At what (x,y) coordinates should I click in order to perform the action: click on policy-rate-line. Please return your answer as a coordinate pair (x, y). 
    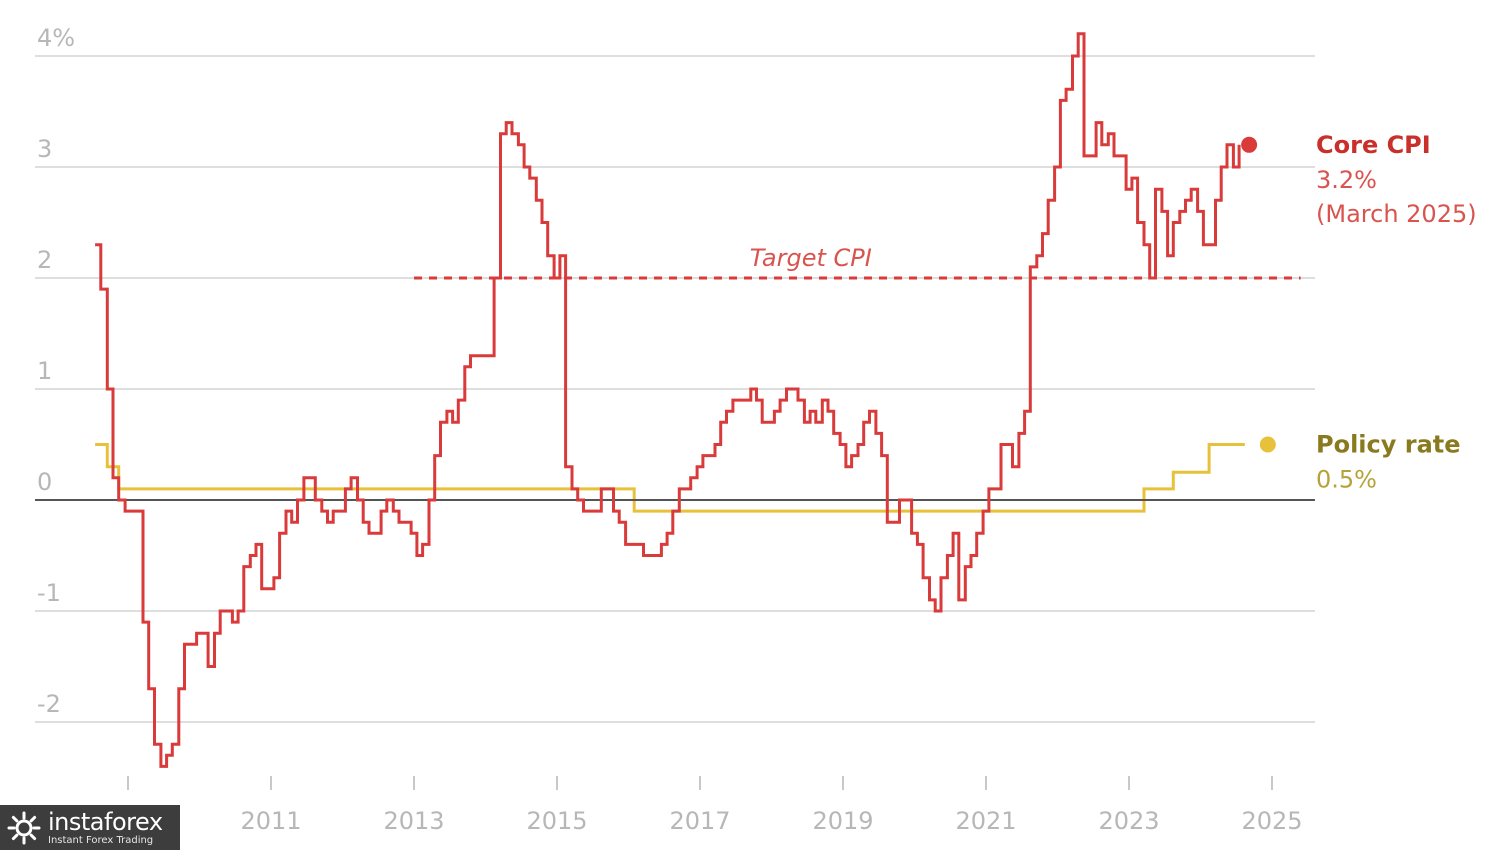
    Looking at the image, I should click on (670, 478).